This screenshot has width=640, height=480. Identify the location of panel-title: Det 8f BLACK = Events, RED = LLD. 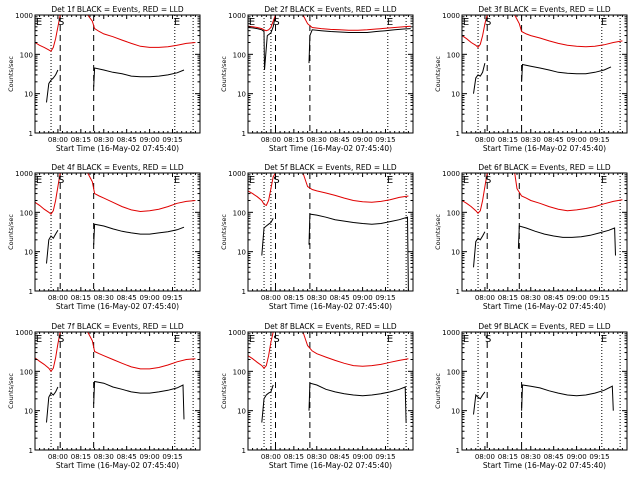
(330, 326).